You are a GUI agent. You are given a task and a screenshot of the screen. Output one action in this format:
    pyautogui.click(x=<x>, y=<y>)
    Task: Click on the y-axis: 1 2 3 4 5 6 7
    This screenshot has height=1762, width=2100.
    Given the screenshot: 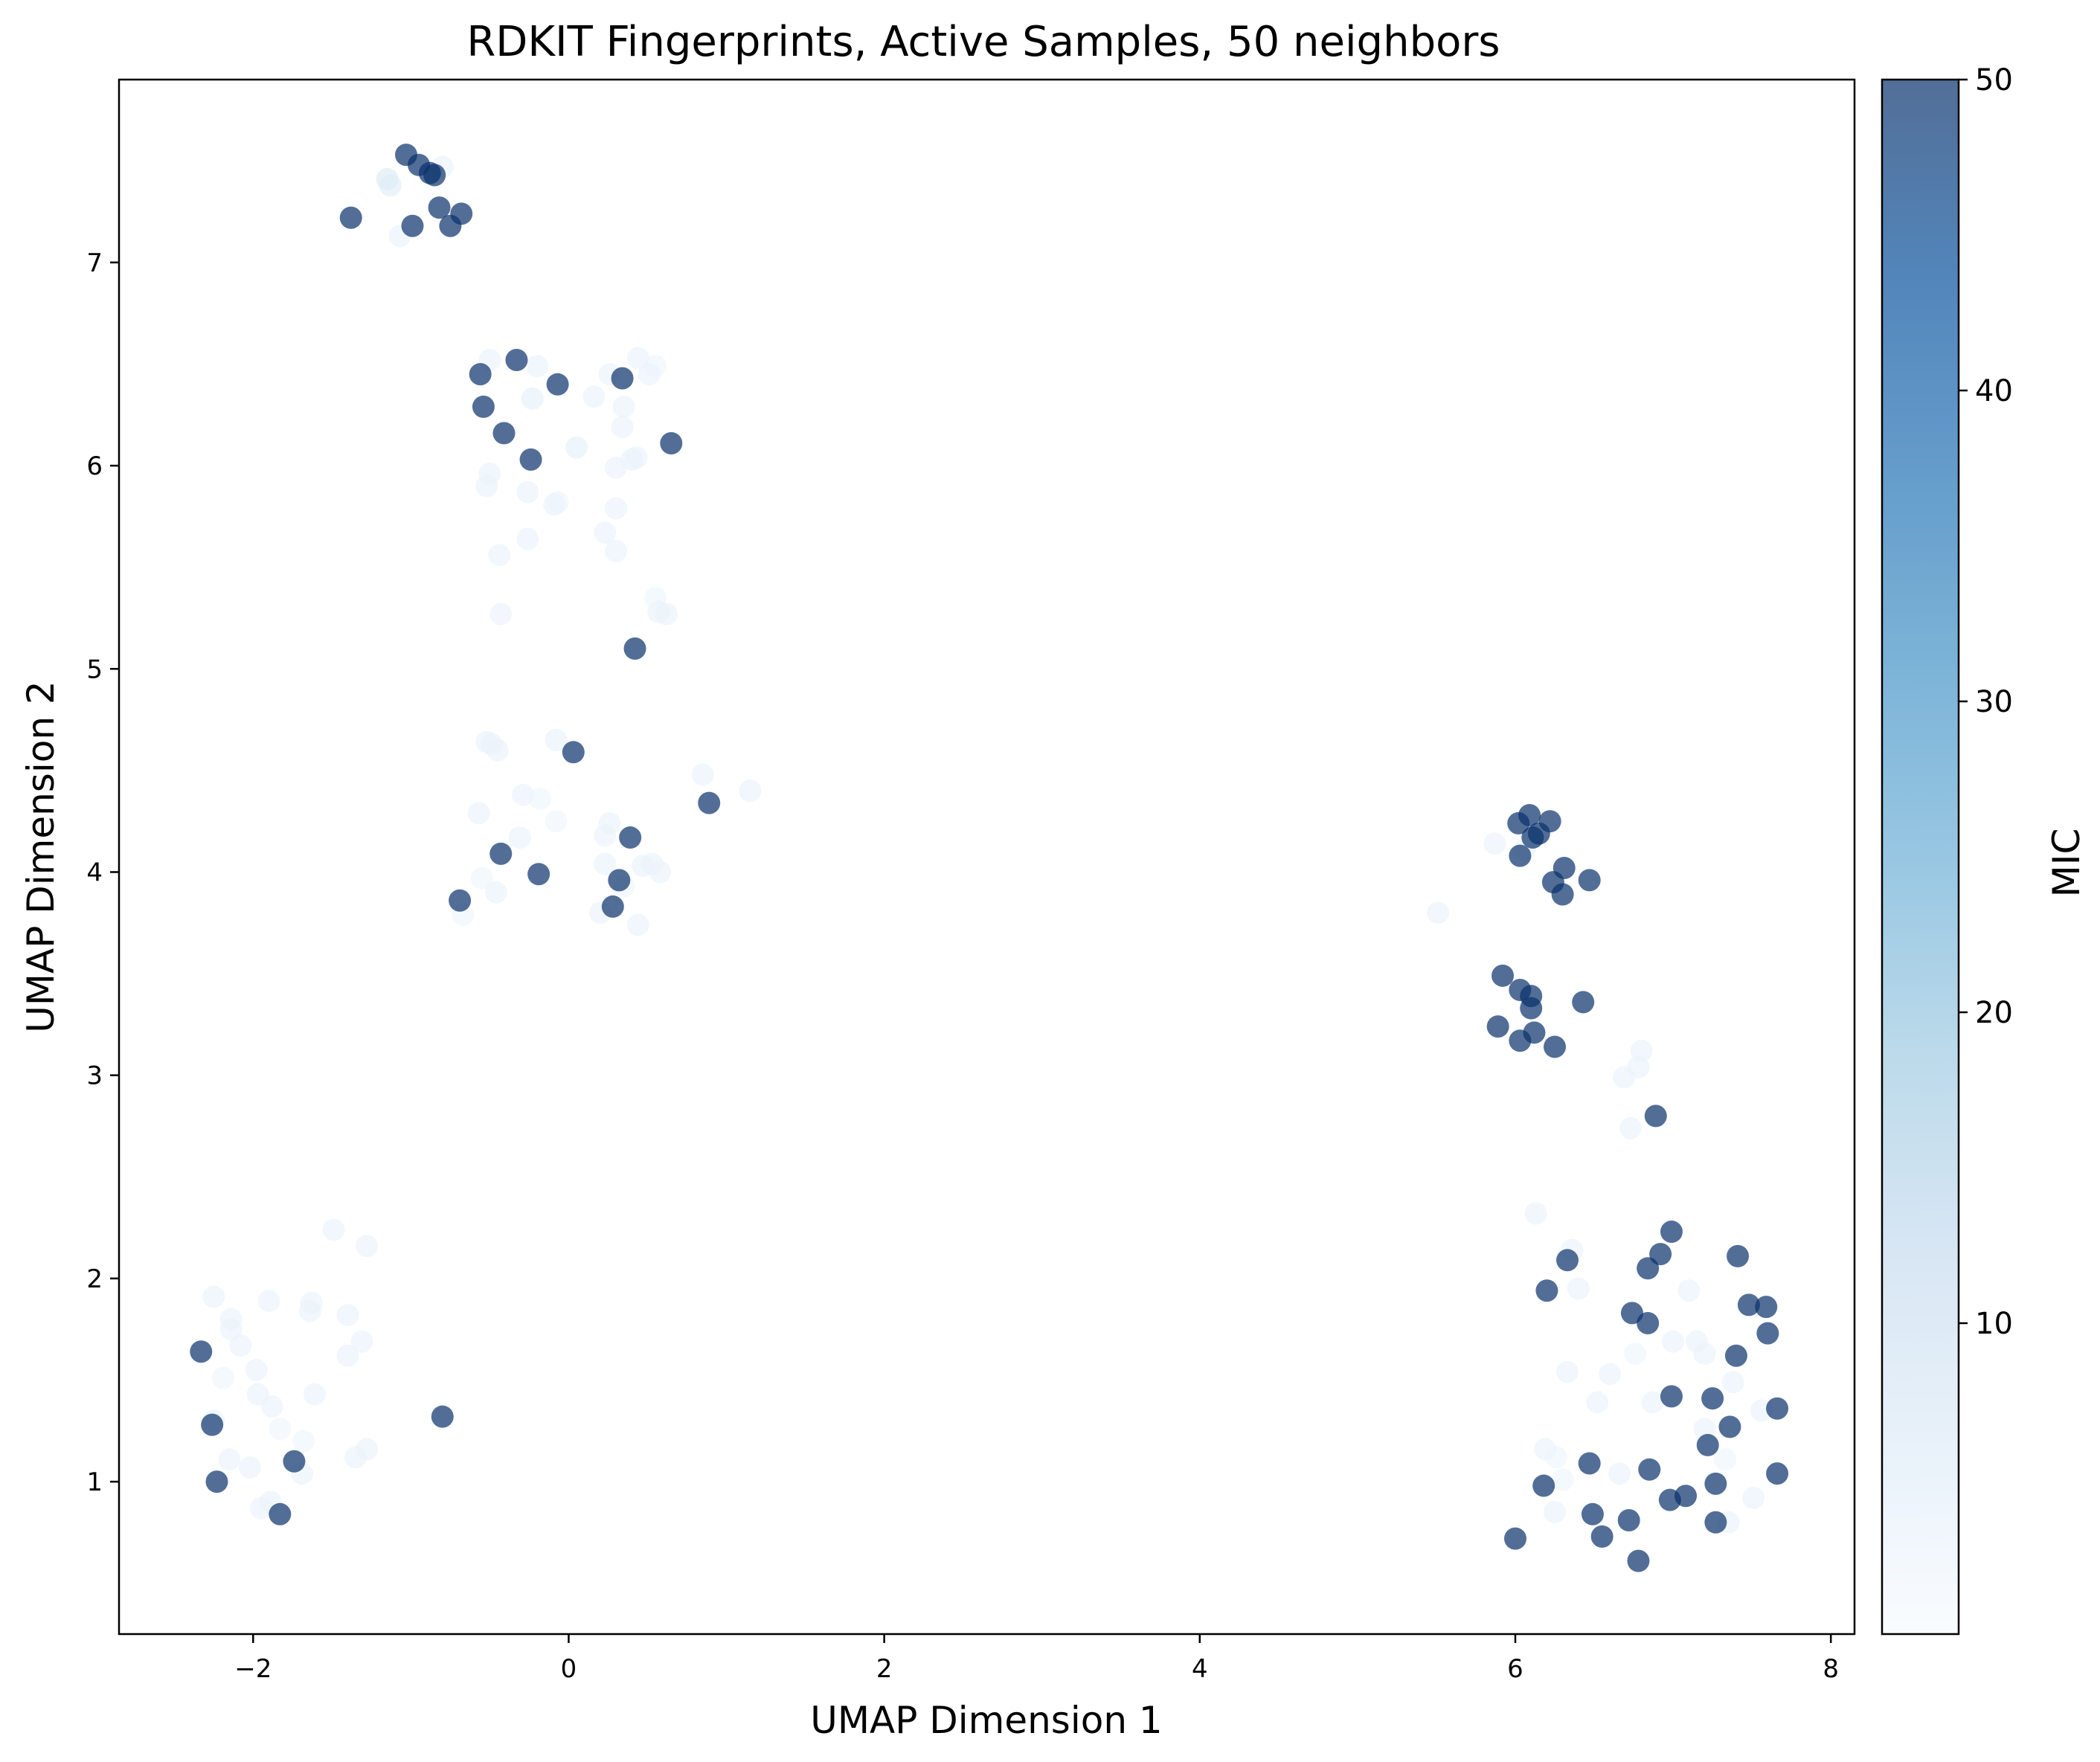 What is the action you would take?
    pyautogui.click(x=102, y=872)
    